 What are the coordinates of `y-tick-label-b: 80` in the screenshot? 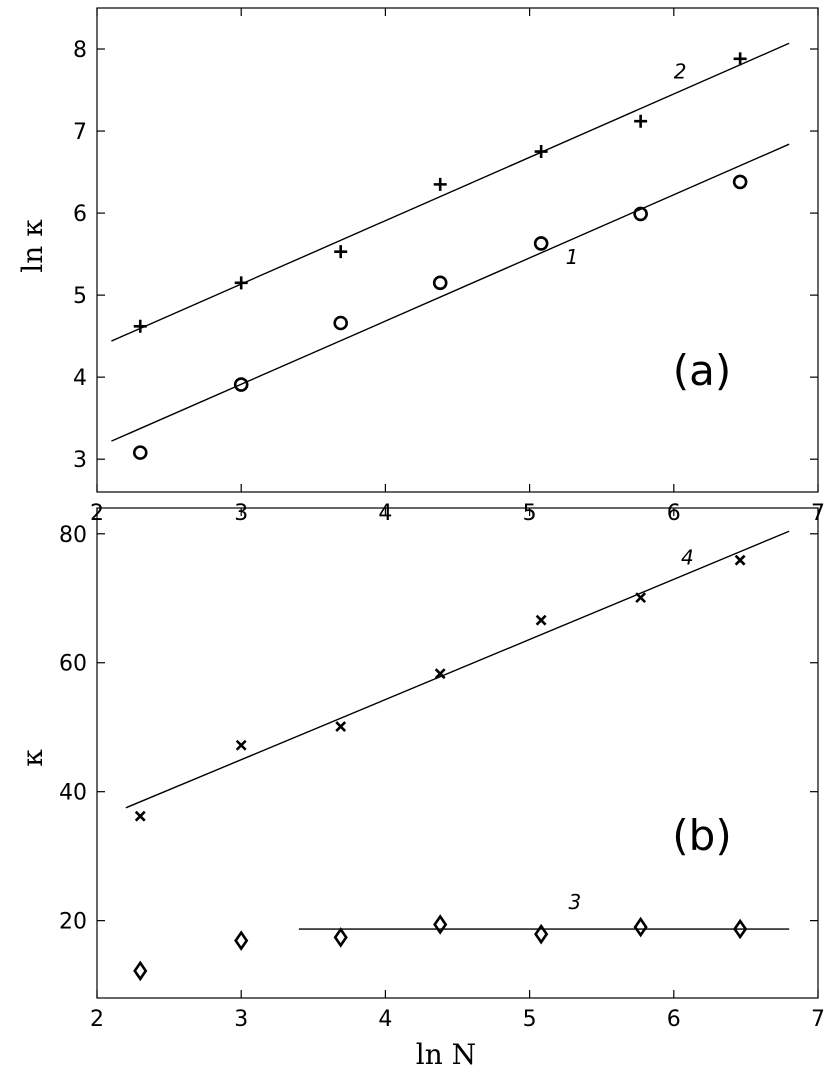 It's located at (73, 535).